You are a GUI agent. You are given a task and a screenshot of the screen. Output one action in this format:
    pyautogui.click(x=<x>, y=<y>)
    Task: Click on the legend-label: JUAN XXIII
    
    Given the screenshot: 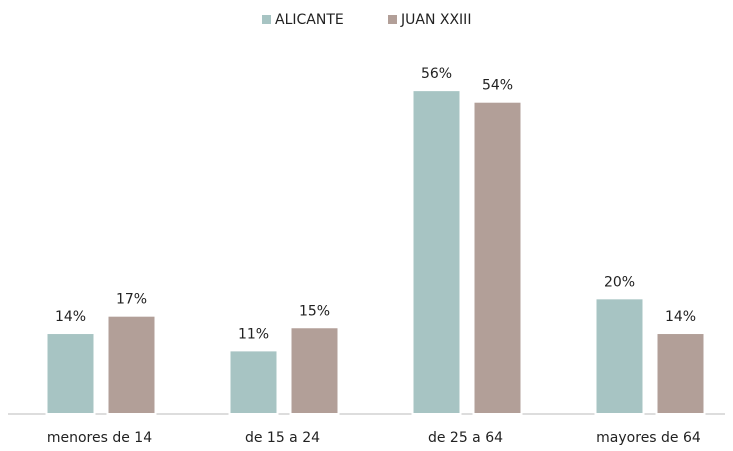 What is the action you would take?
    pyautogui.click(x=435, y=20)
    